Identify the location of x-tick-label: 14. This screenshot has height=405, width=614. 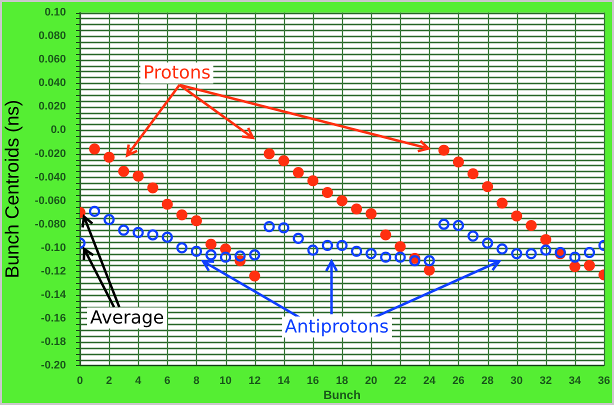
(284, 381).